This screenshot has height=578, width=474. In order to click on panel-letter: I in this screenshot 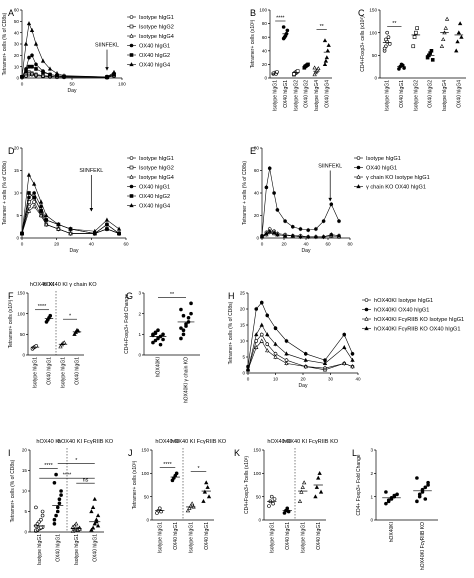, I will do `click(9, 453)`.